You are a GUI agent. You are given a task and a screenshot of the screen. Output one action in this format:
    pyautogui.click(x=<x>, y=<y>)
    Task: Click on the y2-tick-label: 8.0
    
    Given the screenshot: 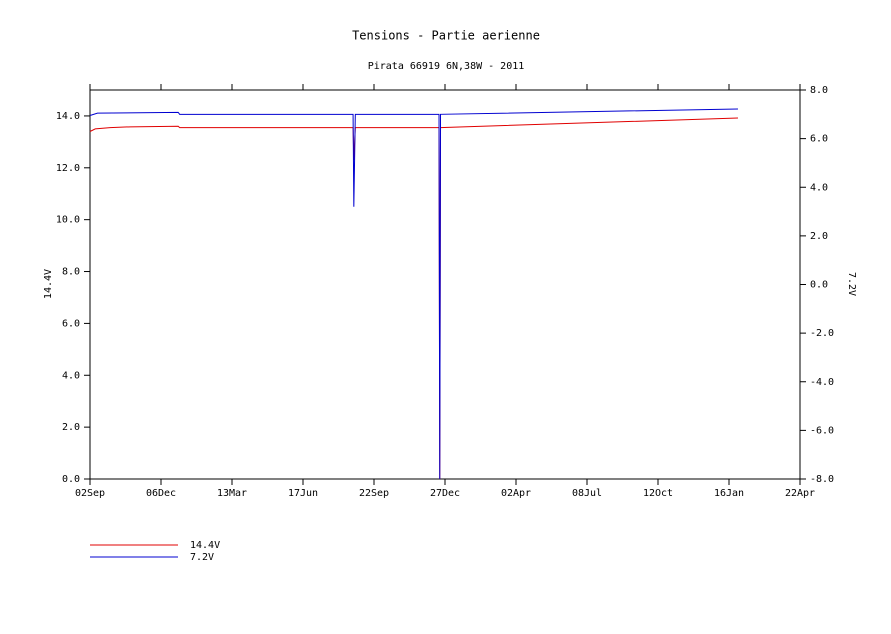 What is the action you would take?
    pyautogui.click(x=819, y=90)
    